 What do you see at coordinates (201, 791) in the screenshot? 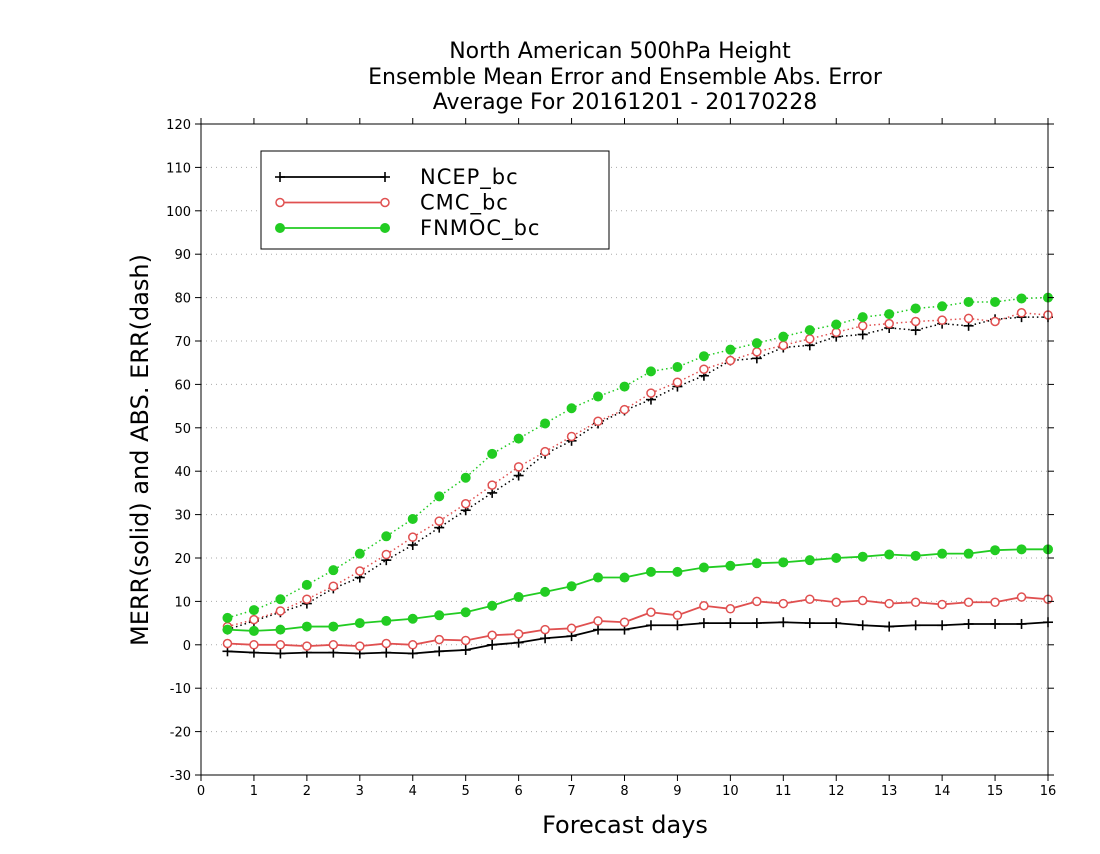
I see `x-tick-label: 0` at bounding box center [201, 791].